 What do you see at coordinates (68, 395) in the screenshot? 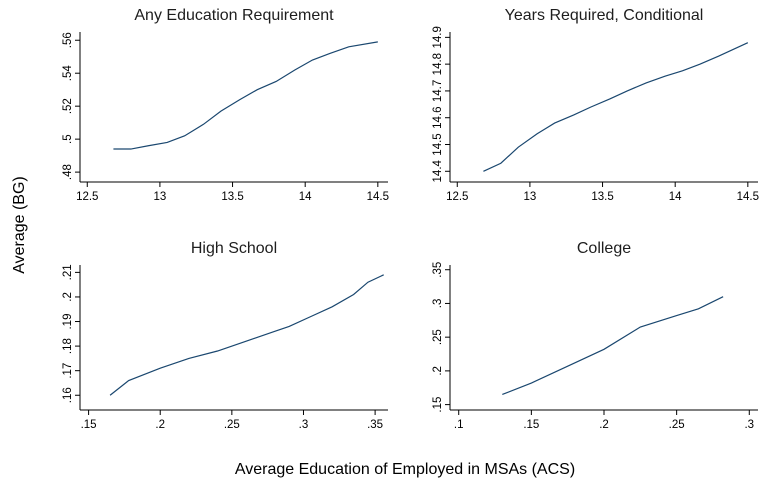
I see `y-tick-label: .16` at bounding box center [68, 395].